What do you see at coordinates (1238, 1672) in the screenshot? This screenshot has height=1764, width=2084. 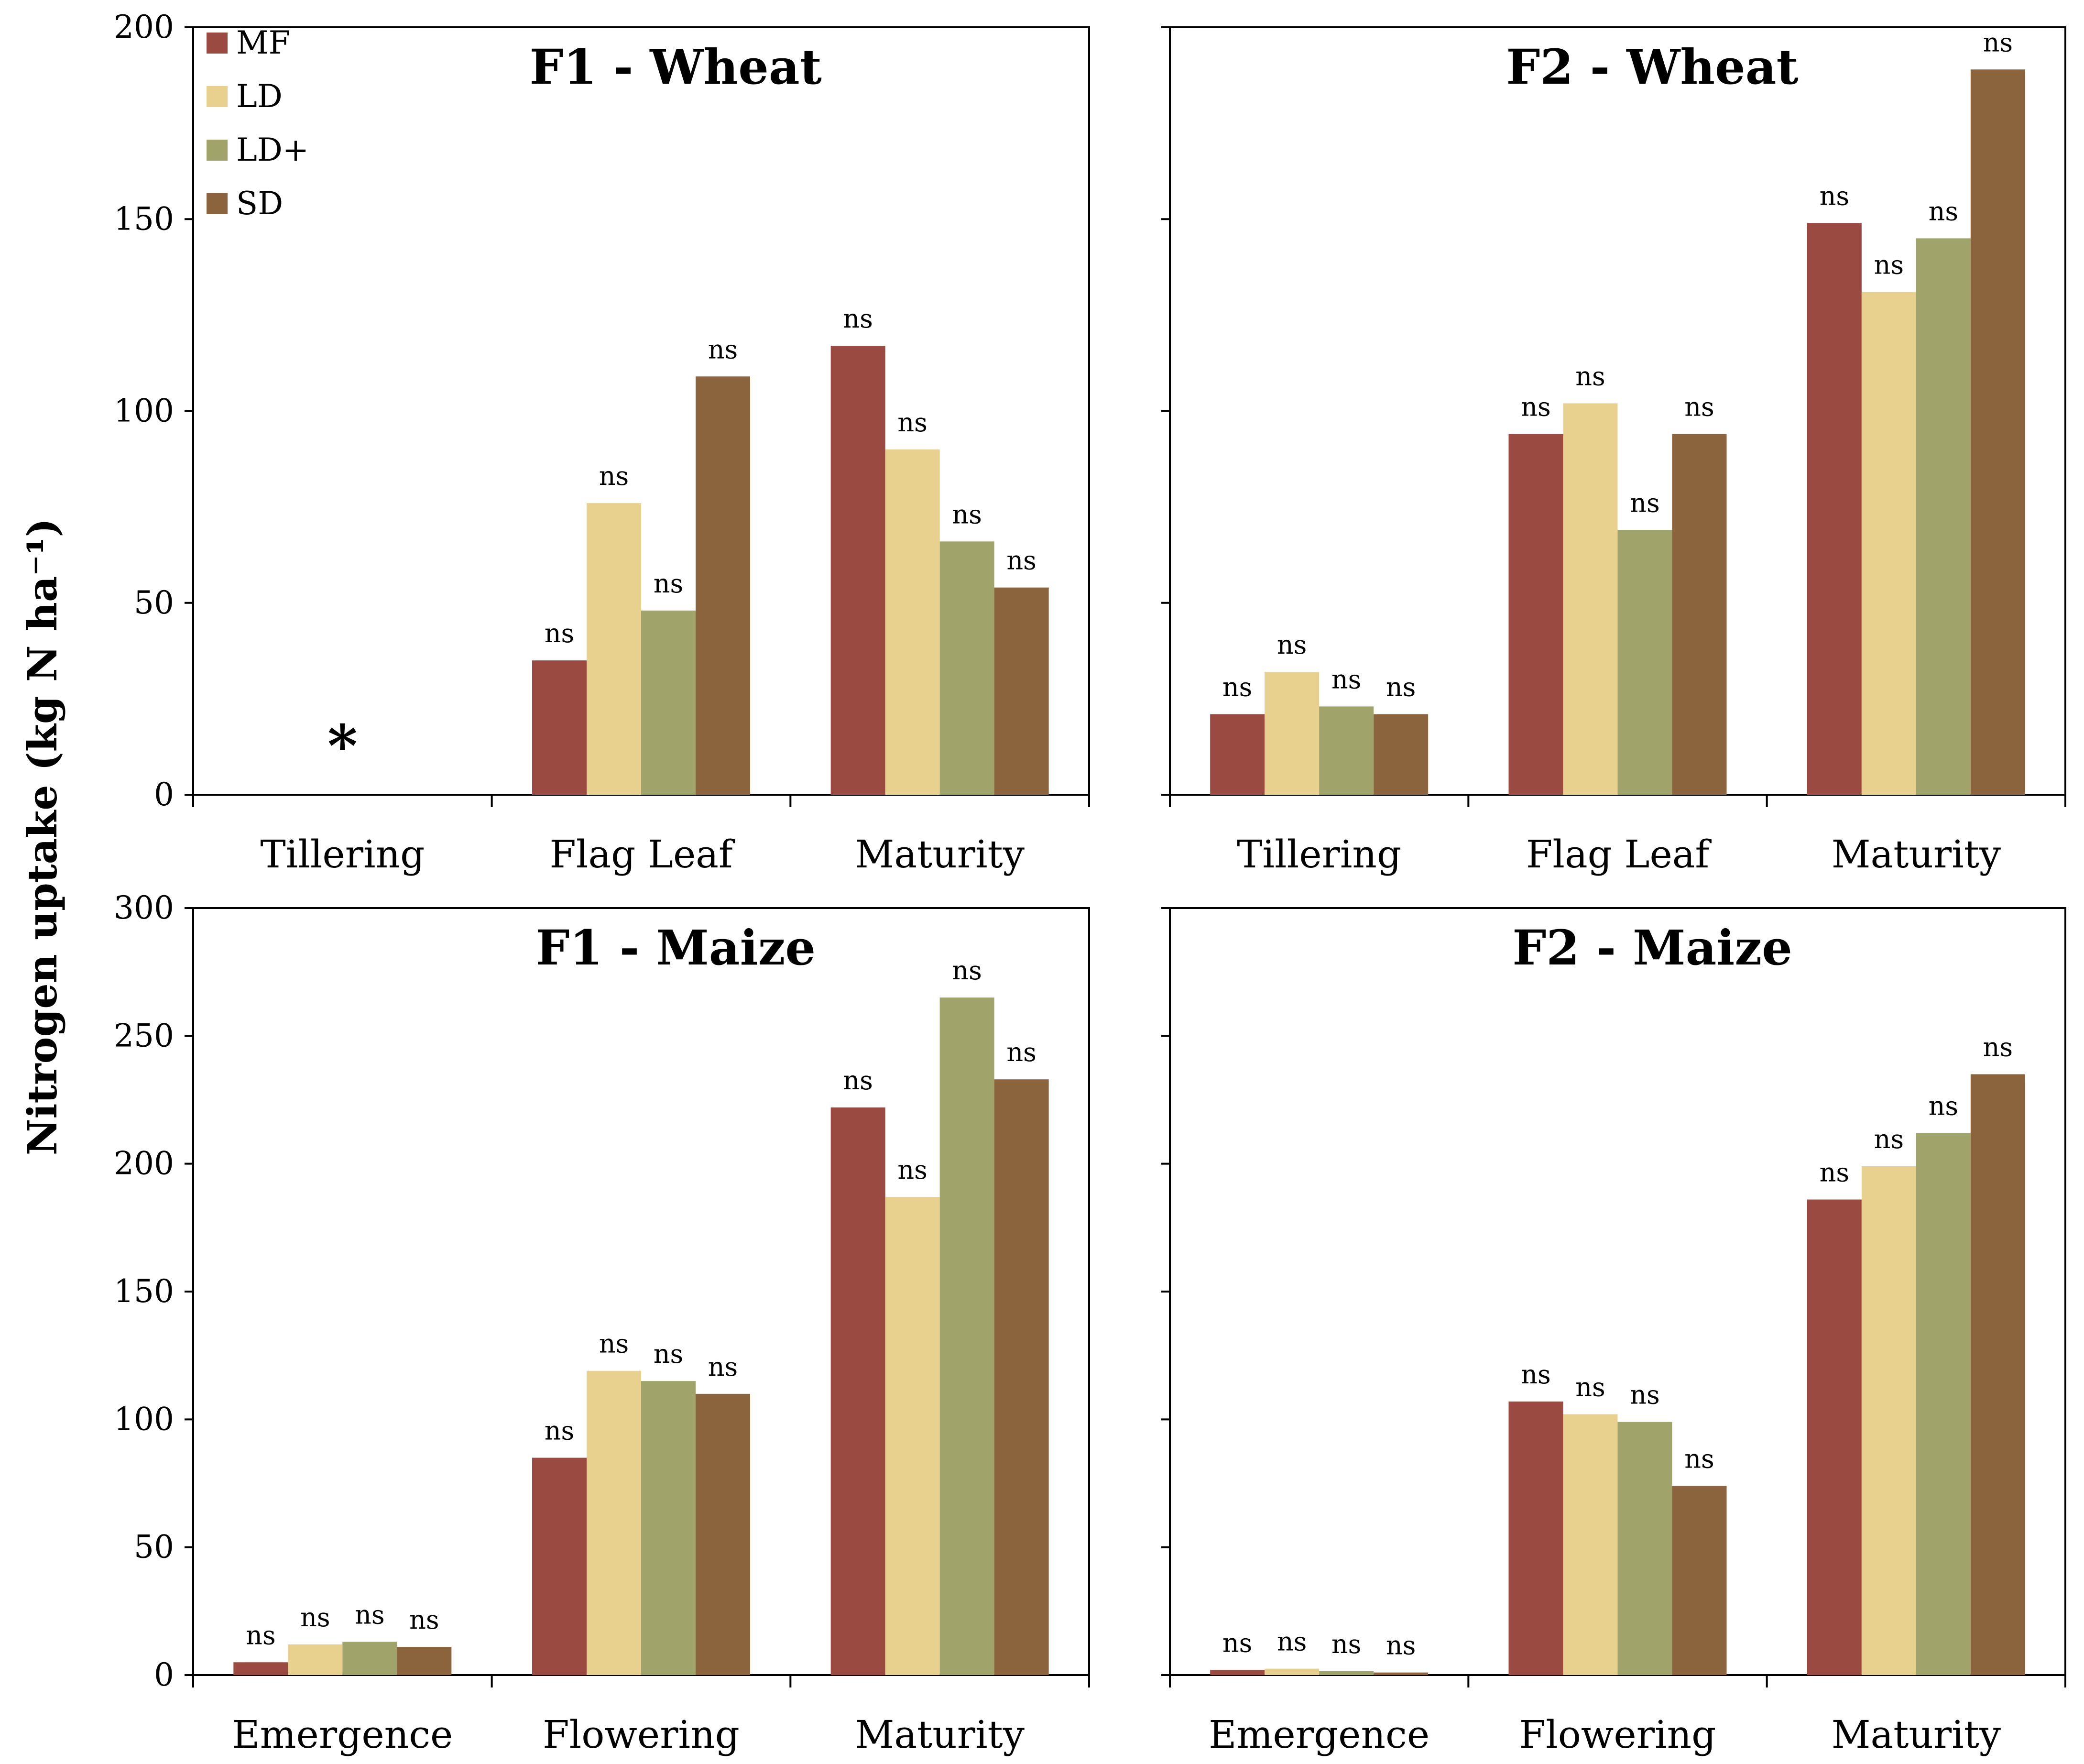 I see `bar-mf-emergence` at bounding box center [1238, 1672].